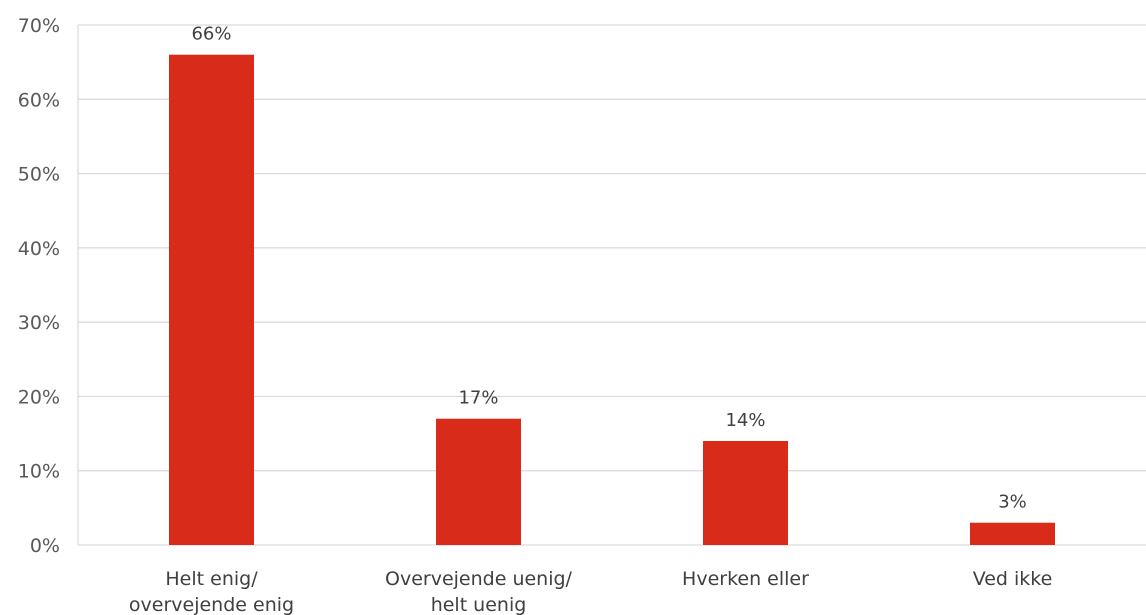 The width and height of the screenshot is (1146, 615). Describe the element at coordinates (478, 398) in the screenshot. I see `data-label: 17%` at that location.